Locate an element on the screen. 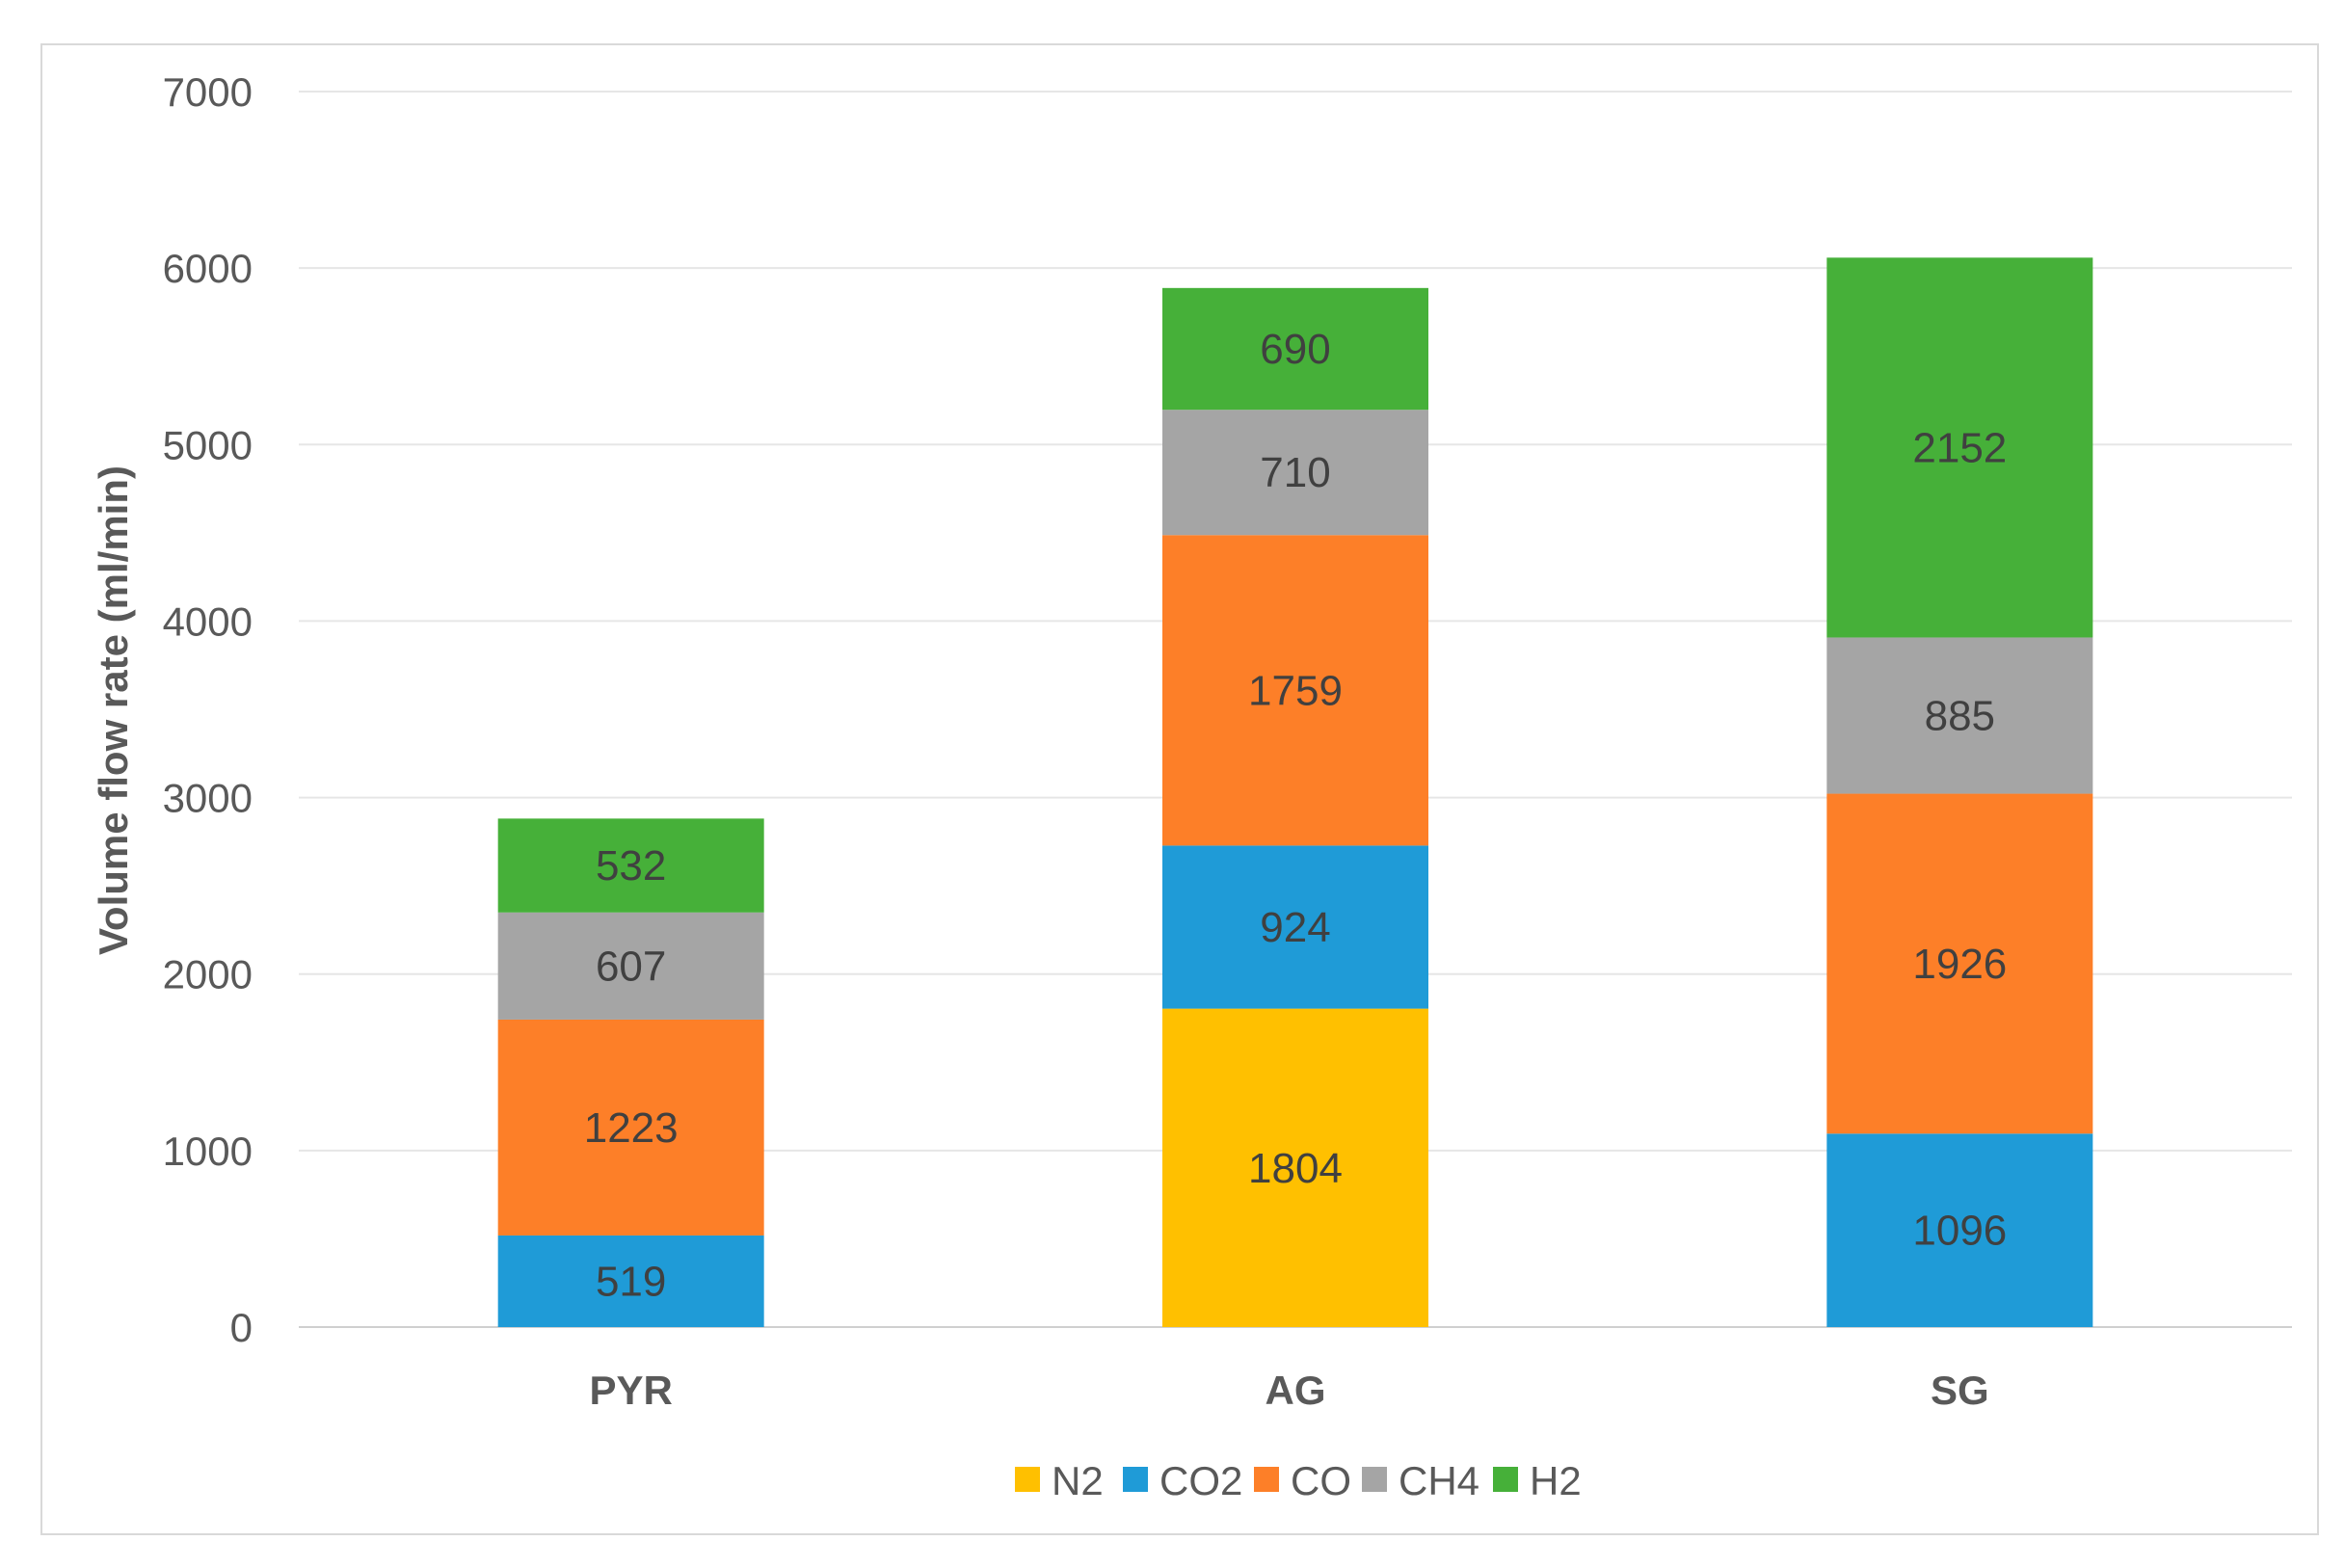 The image size is (2345, 1568). bar-segment-ag-ch4 is located at coordinates (1295, 473).